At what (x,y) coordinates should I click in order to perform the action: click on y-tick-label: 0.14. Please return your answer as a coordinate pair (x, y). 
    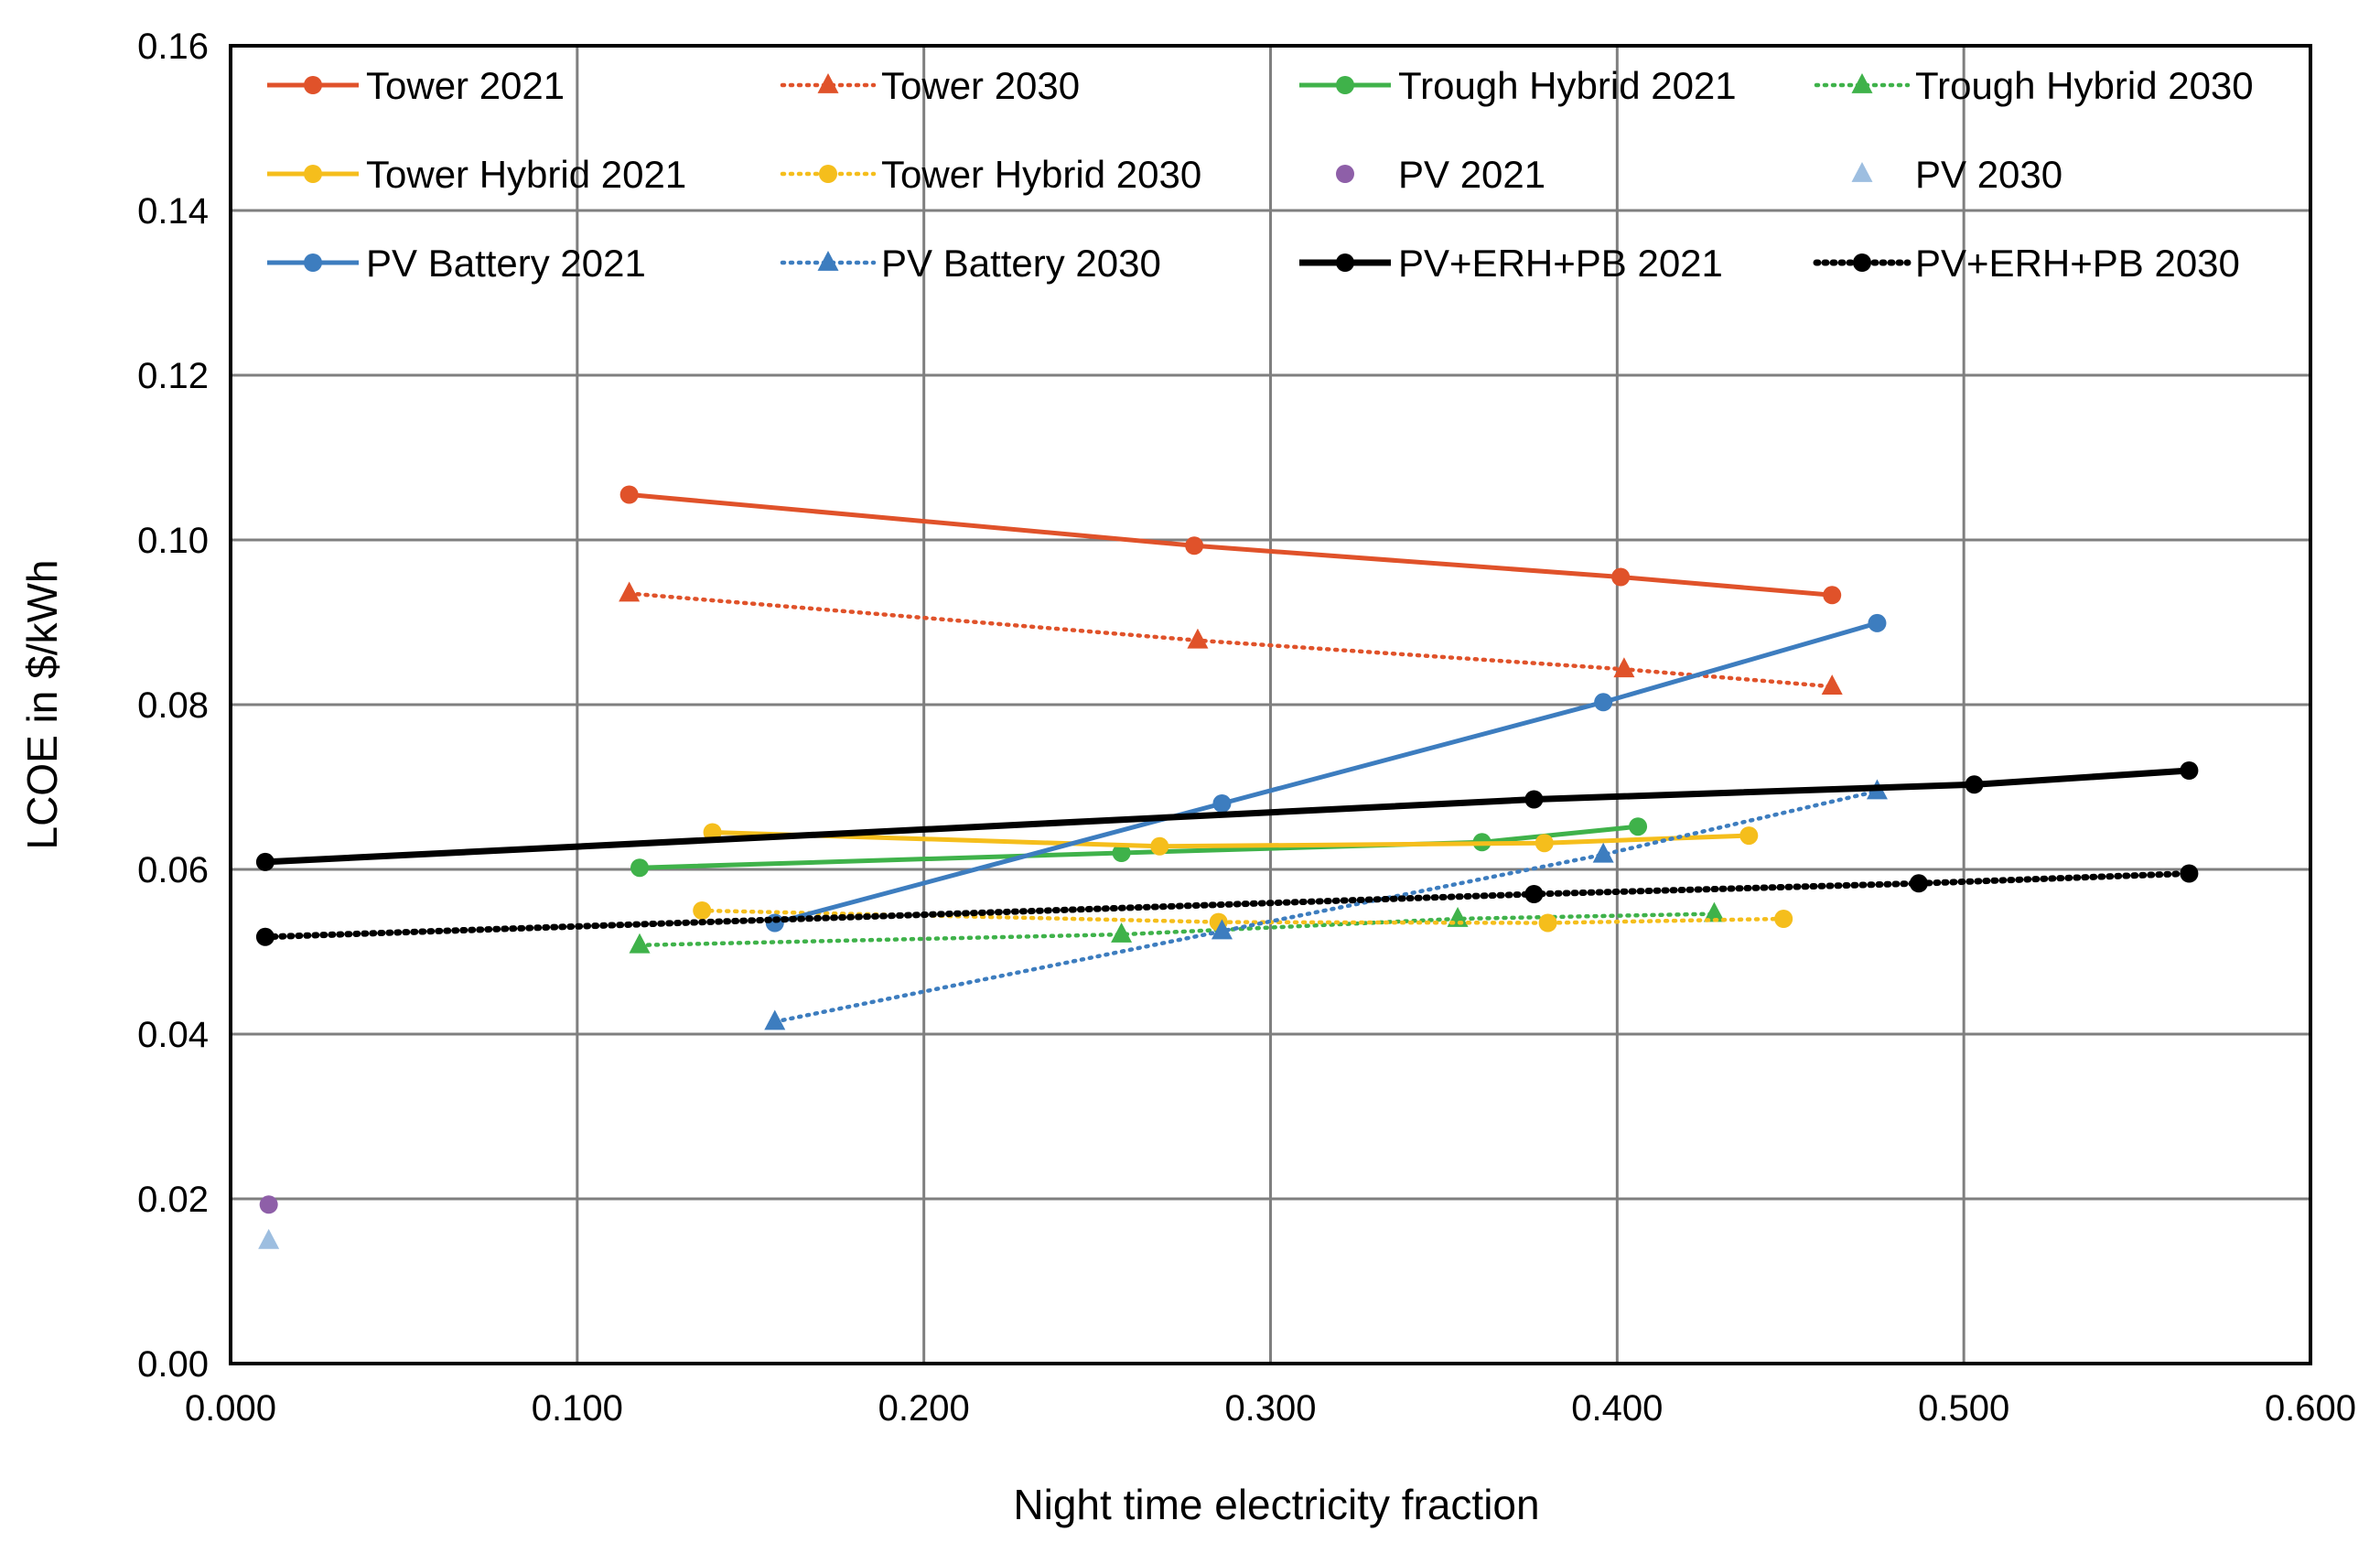
    Looking at the image, I should click on (173, 212).